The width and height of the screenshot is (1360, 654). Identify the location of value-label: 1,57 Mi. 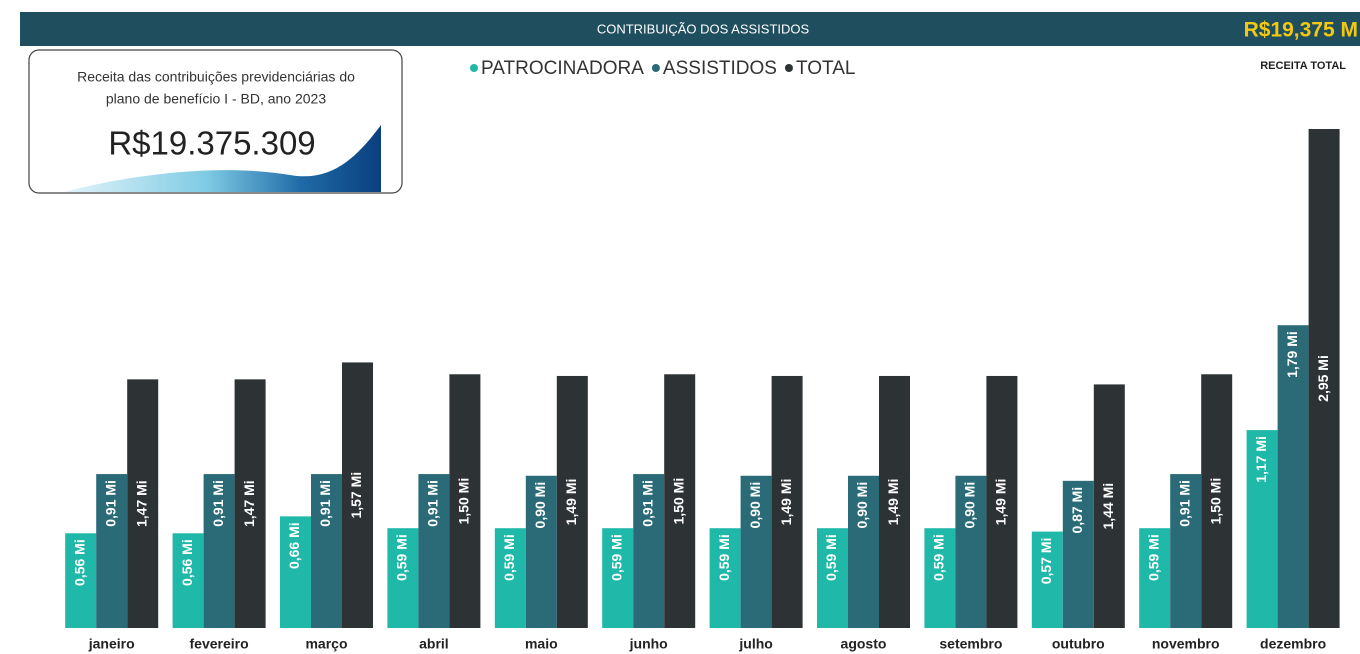
(356, 495).